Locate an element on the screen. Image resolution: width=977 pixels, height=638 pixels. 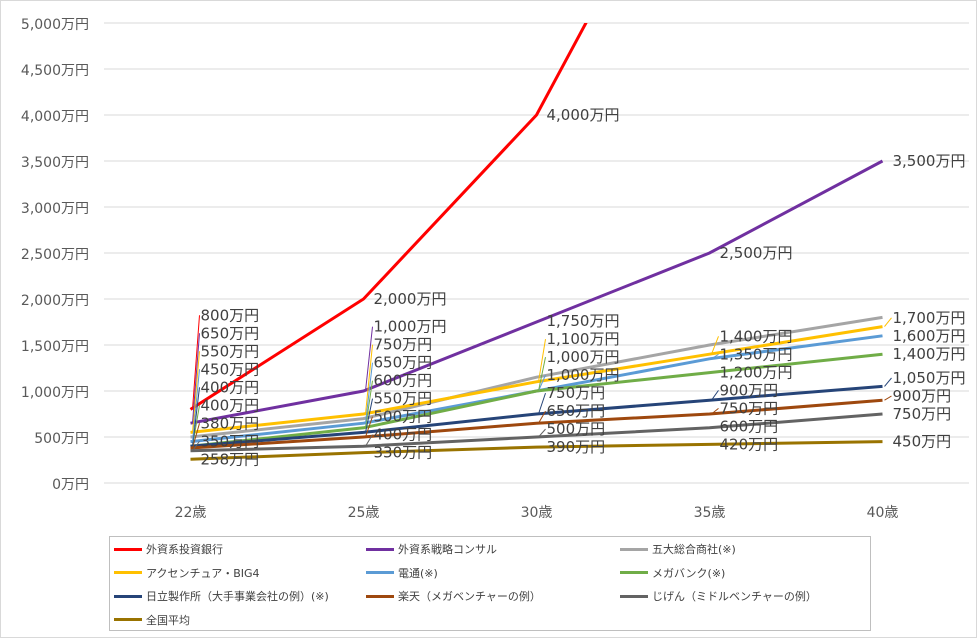
data-label: 3,500万円 is located at coordinates (929, 161).